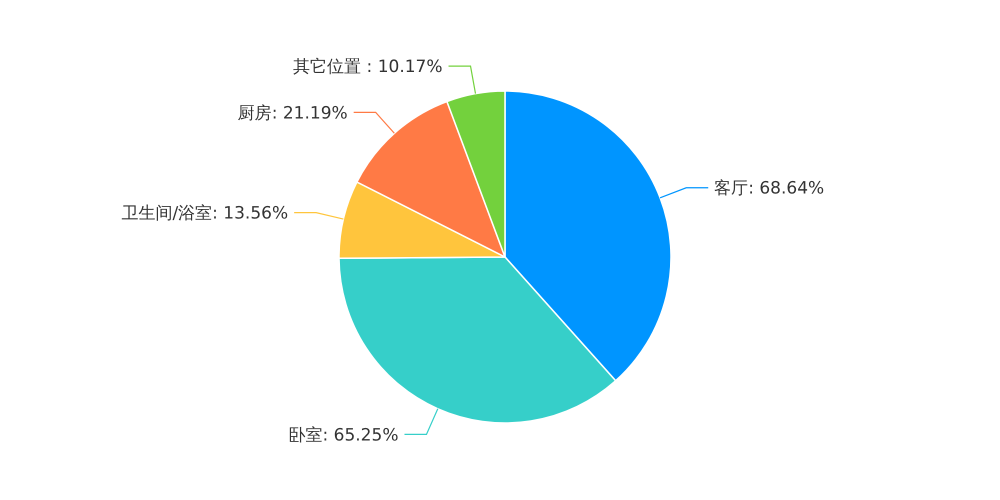 Image resolution: width=1000 pixels, height=500 pixels. Describe the element at coordinates (327, 67) in the screenshot. I see `slice-label: 其它位置` at that location.